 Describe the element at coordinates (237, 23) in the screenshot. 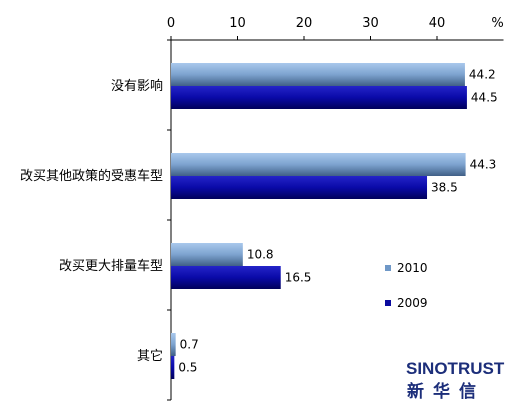

I see `x-tick-label: 10` at that location.